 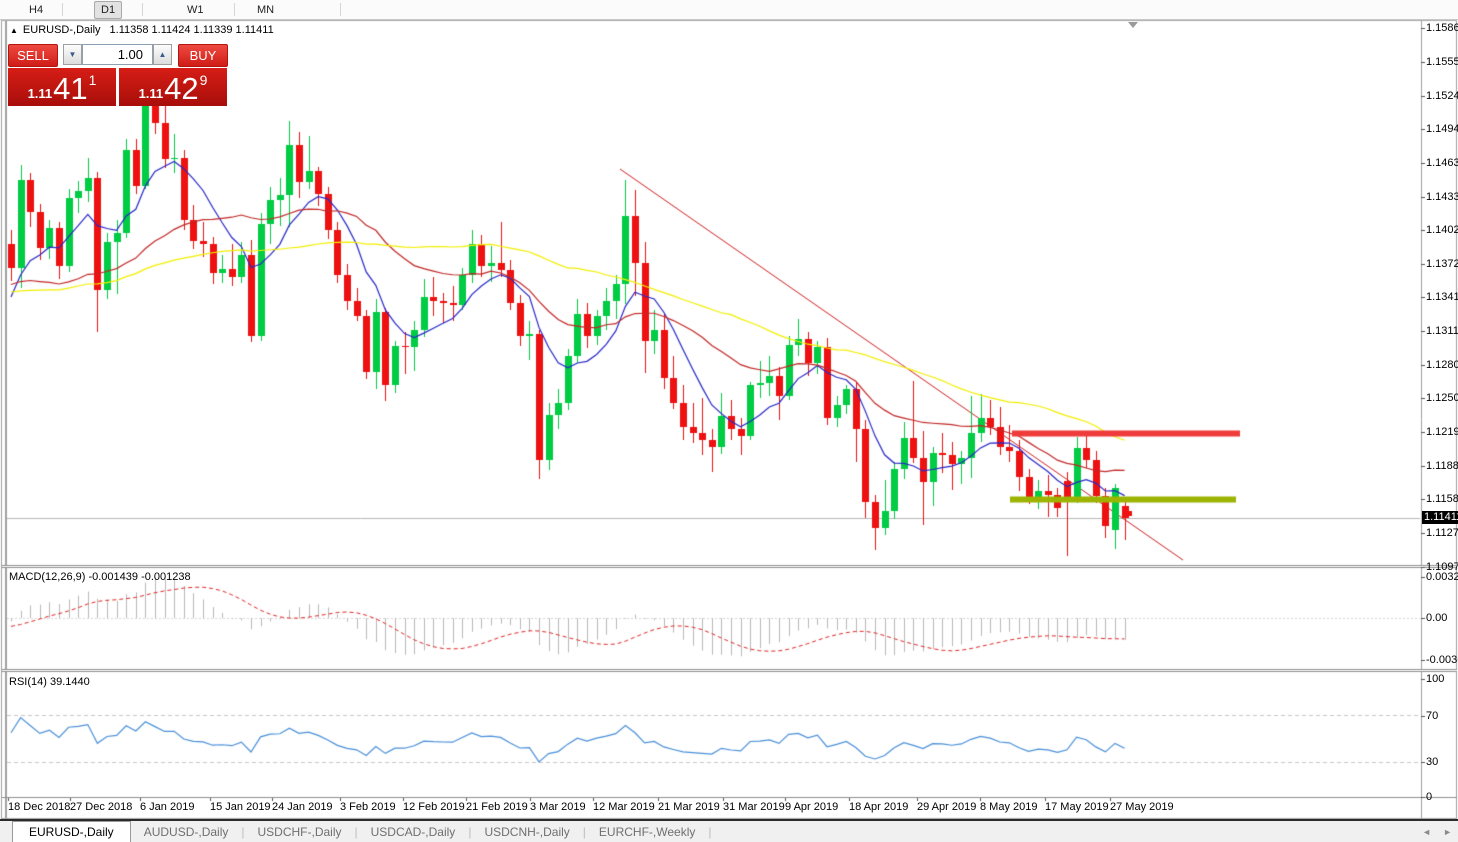 What do you see at coordinates (1442, 196) in the screenshot?
I see `price-axis-label: 1.14330` at bounding box center [1442, 196].